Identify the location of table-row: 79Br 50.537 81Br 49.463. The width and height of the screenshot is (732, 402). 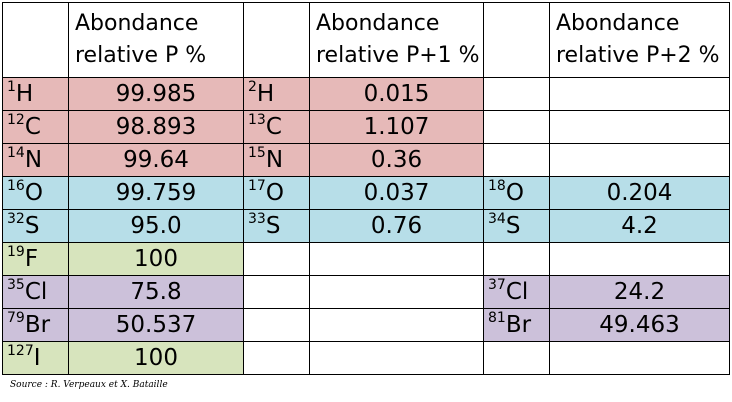
(366, 325).